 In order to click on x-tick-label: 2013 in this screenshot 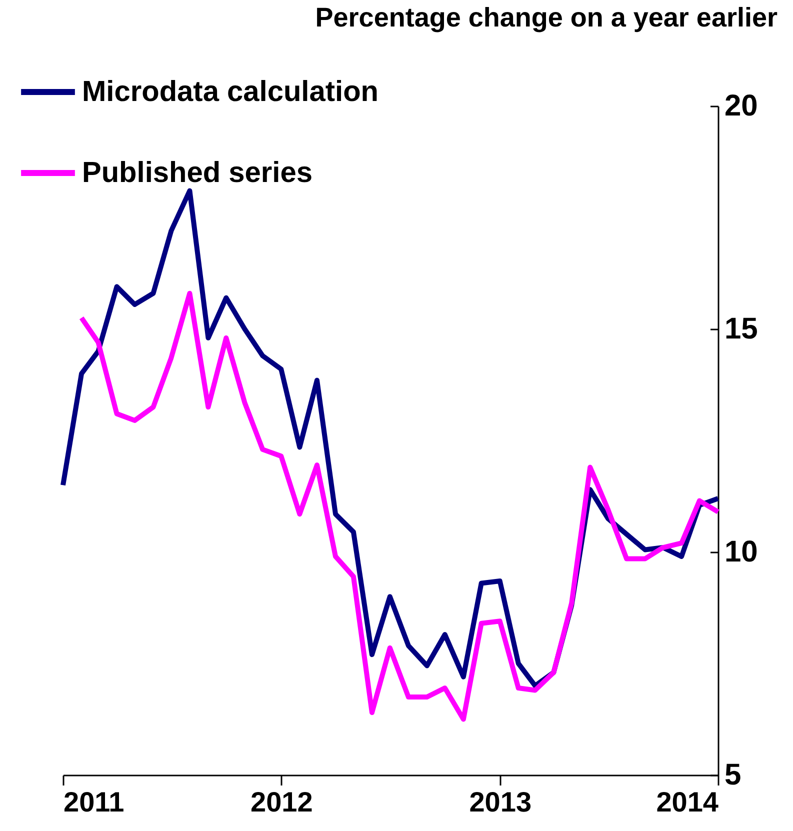, I will do `click(500, 802)`.